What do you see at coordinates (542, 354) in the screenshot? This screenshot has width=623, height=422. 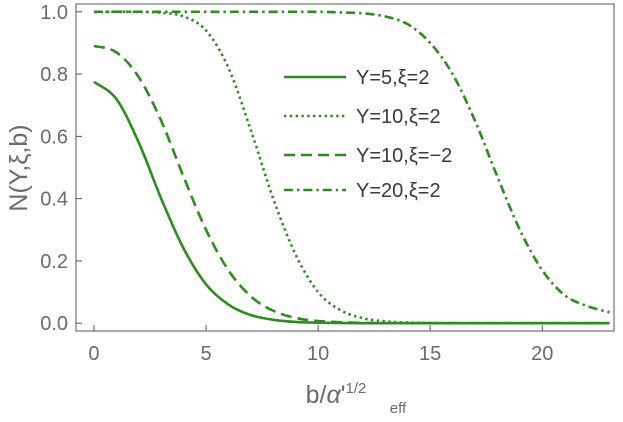 I see `x-tick-label: 20` at bounding box center [542, 354].